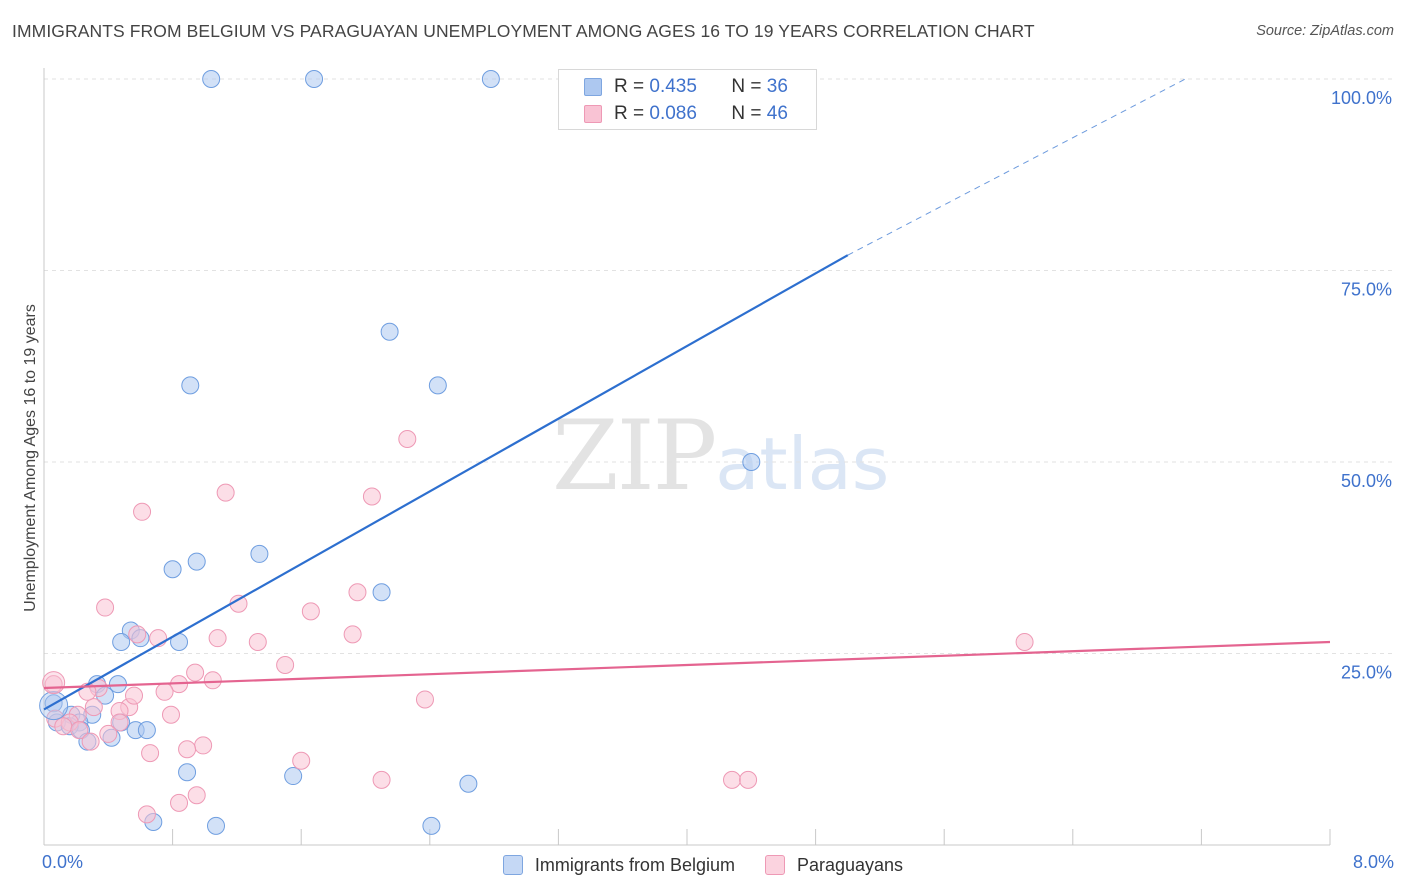 This screenshot has width=1406, height=892. Describe the element at coordinates (30, 458) in the screenshot. I see `y-axis-label: Unemployment Among Ages 16 to 19 years` at that location.